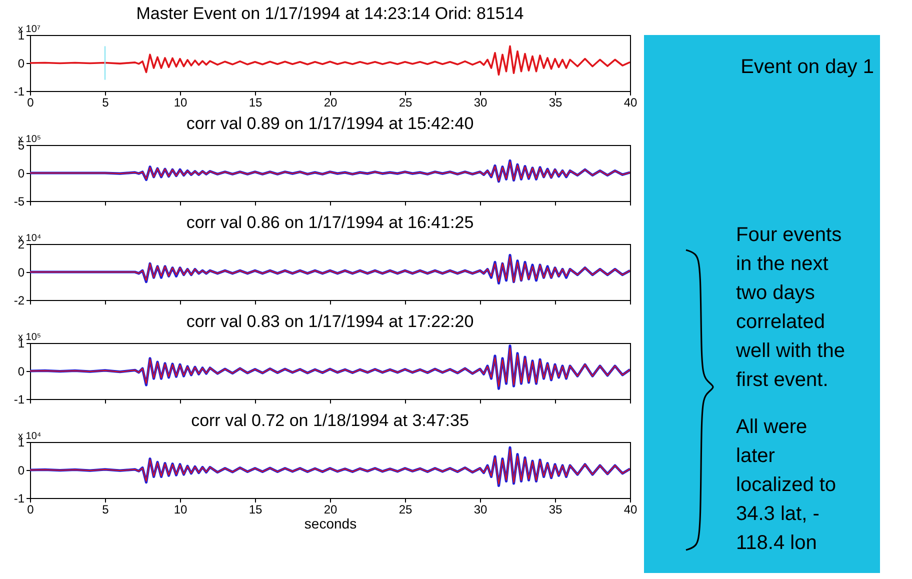 This screenshot has height=579, width=912. What do you see at coordinates (786, 485) in the screenshot?
I see `text: All were later localized to 34.3 lat, - 118.4 lon` at bounding box center [786, 485].